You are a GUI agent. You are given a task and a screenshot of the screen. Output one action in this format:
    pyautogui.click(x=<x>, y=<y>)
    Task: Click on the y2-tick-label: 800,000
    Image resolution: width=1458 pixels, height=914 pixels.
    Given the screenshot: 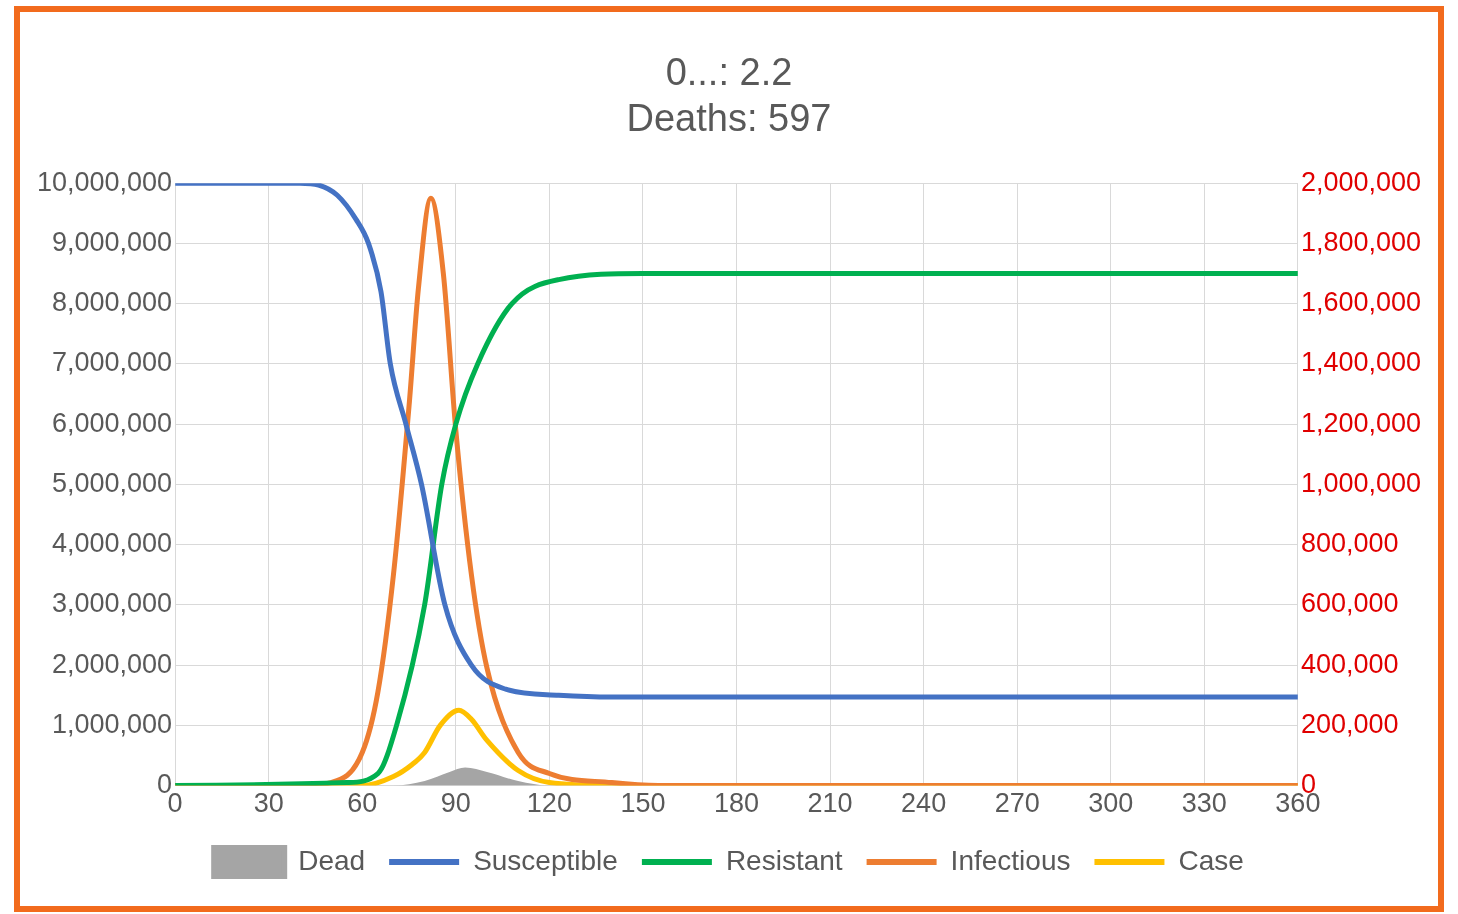 What is the action you would take?
    pyautogui.click(x=1349, y=543)
    